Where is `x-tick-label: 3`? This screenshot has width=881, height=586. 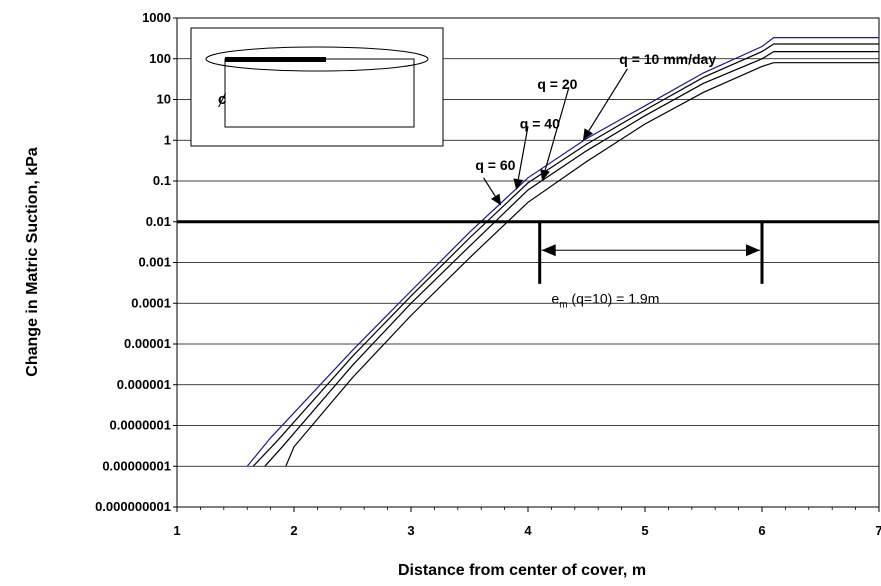
x-tick-label: 3 is located at coordinates (410, 530).